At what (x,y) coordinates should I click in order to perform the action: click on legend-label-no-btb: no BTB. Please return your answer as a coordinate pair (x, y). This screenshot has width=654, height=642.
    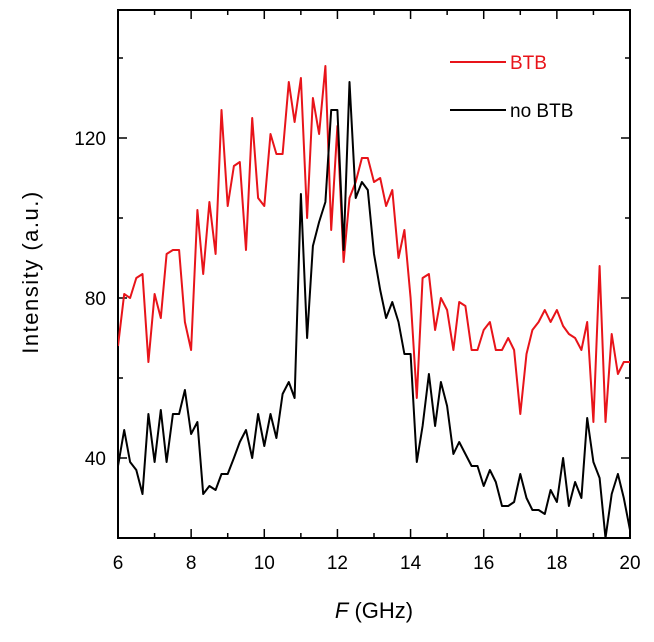
    Looking at the image, I should click on (541, 111).